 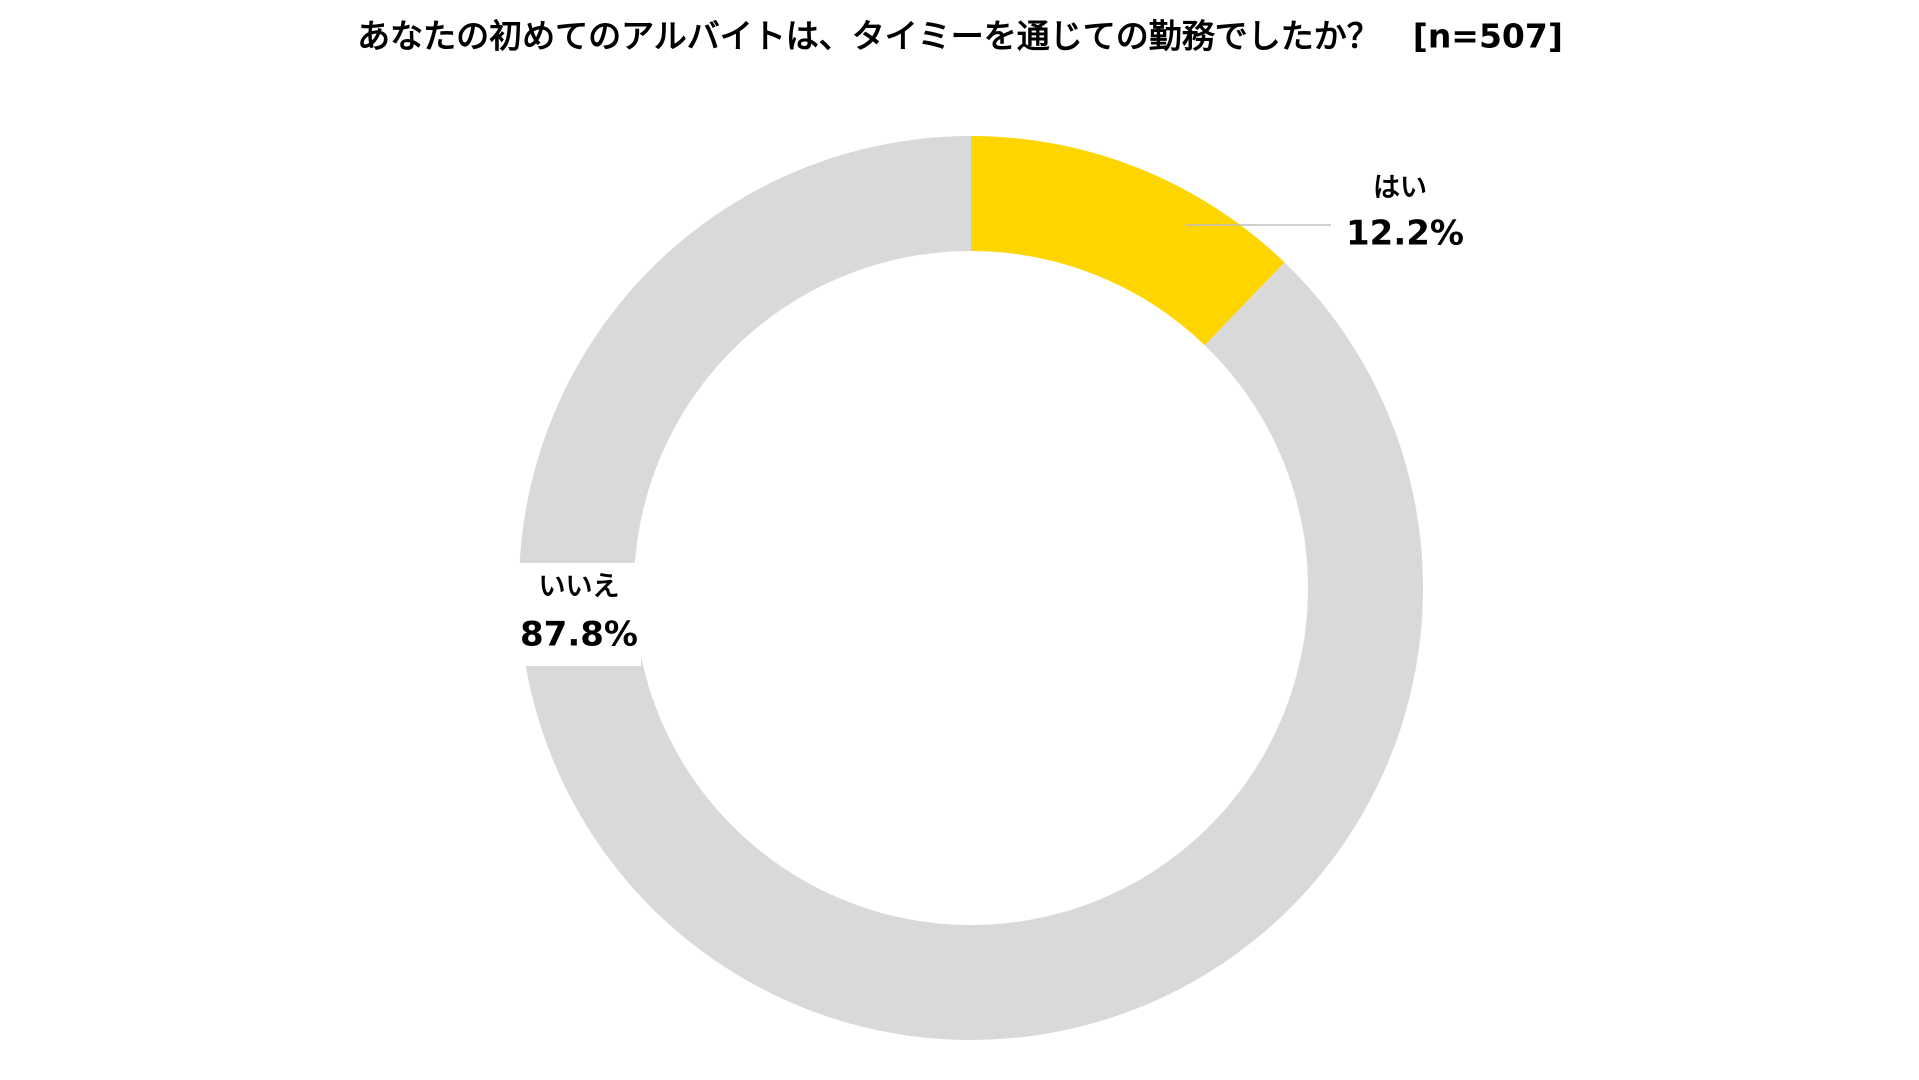 I want to click on label-background, so click(x=579, y=614).